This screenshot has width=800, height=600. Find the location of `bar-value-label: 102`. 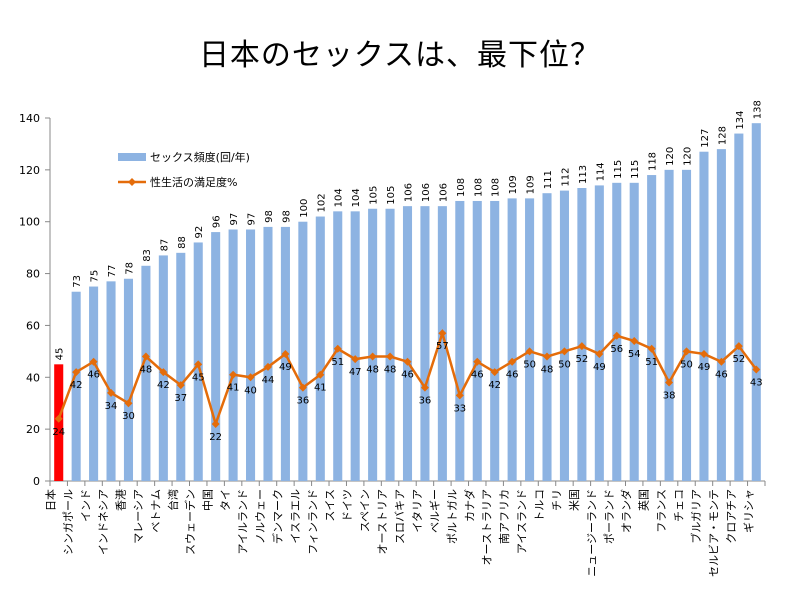

bar-value-label: 102 is located at coordinates (321, 202).